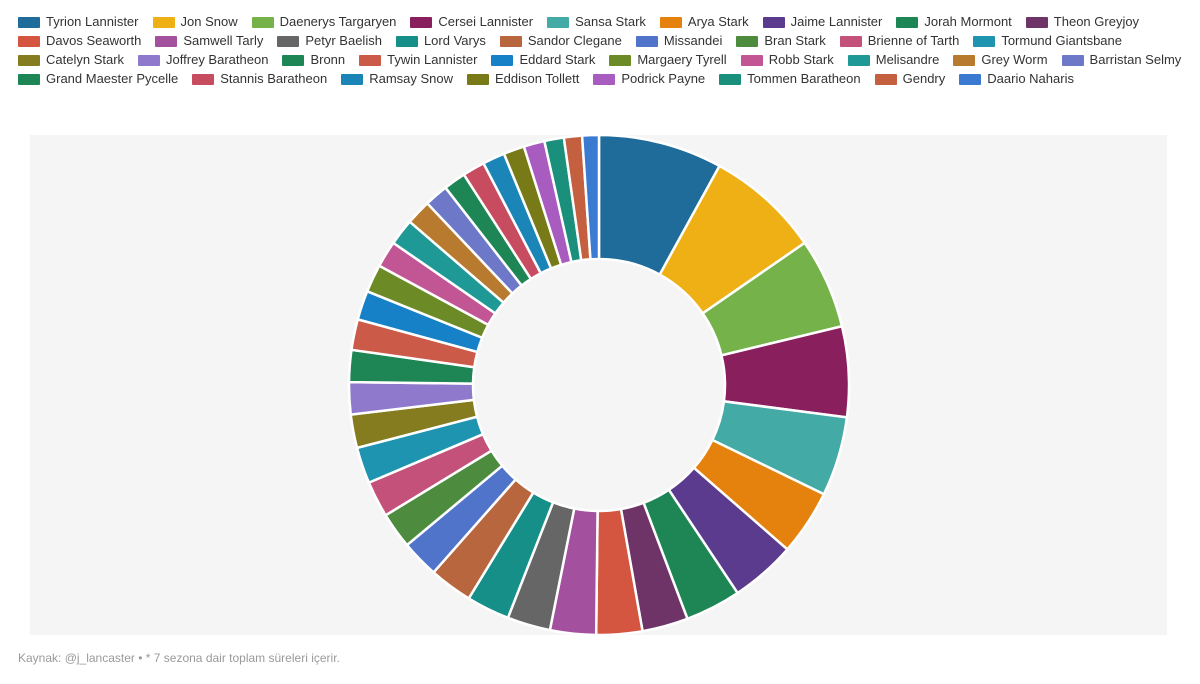 This screenshot has height=684, width=1200. I want to click on legend-item: Sansa Stark, so click(596, 22).